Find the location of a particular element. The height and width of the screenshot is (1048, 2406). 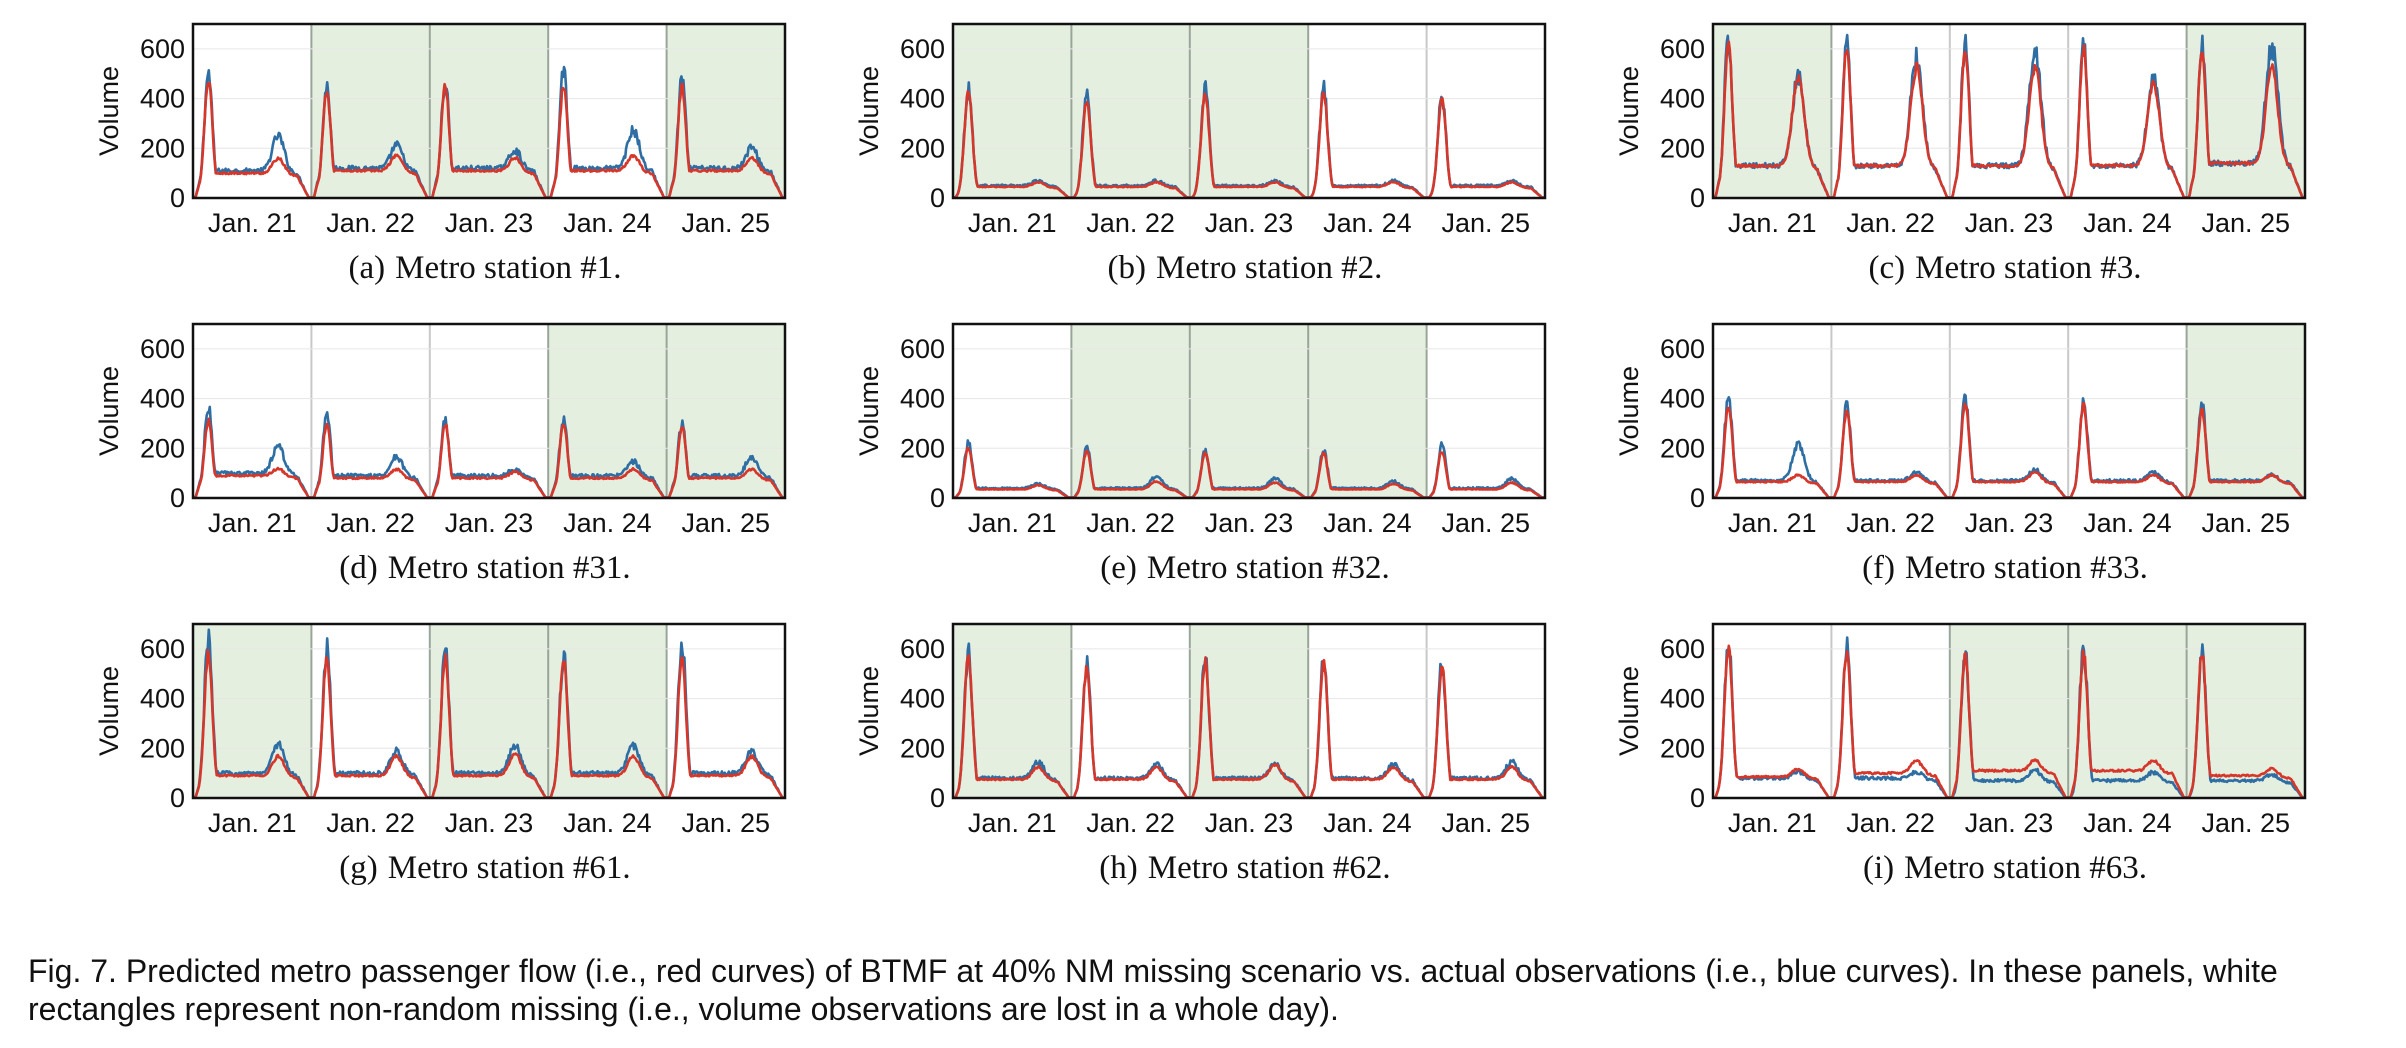

panel-caption: (b) Metro station #2. is located at coordinates (1245, 268).